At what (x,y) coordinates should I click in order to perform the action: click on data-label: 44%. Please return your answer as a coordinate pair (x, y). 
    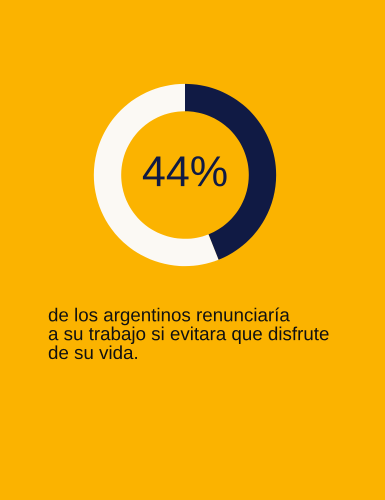
    Looking at the image, I should click on (184, 171).